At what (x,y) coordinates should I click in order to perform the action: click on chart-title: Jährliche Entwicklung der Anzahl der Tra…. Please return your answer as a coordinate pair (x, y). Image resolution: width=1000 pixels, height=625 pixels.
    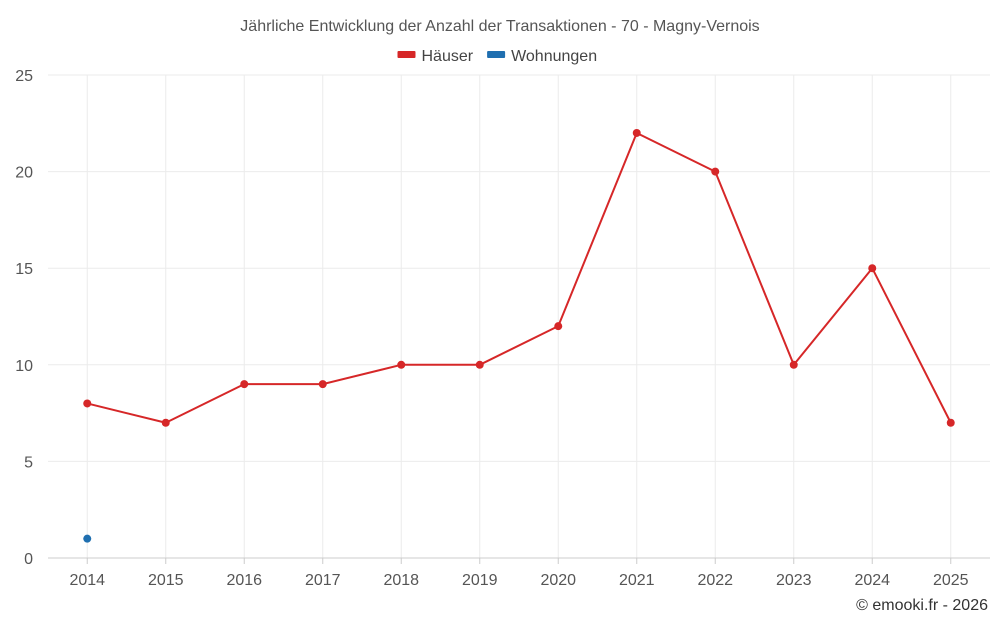
    Looking at the image, I should click on (499, 26).